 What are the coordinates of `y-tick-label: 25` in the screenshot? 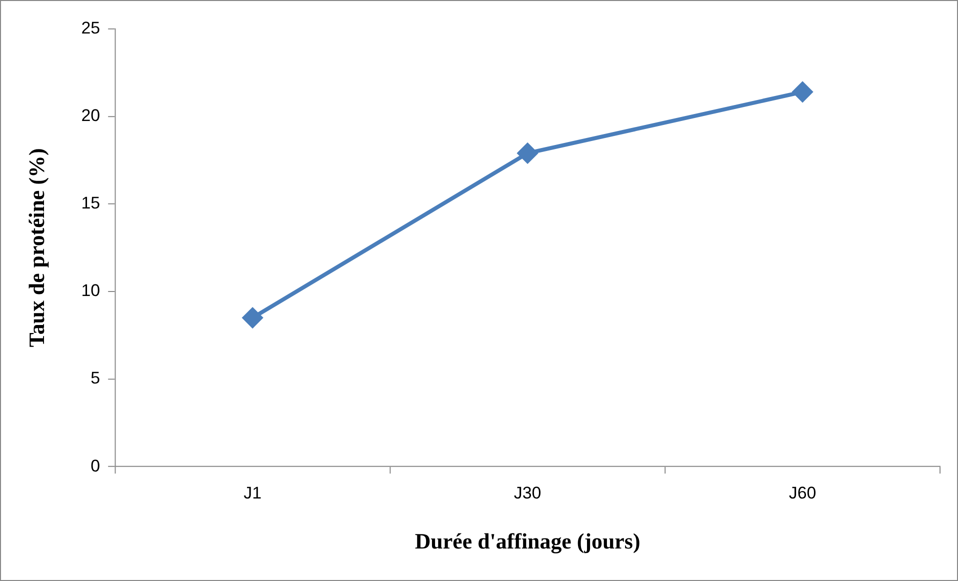 It's located at (90, 28).